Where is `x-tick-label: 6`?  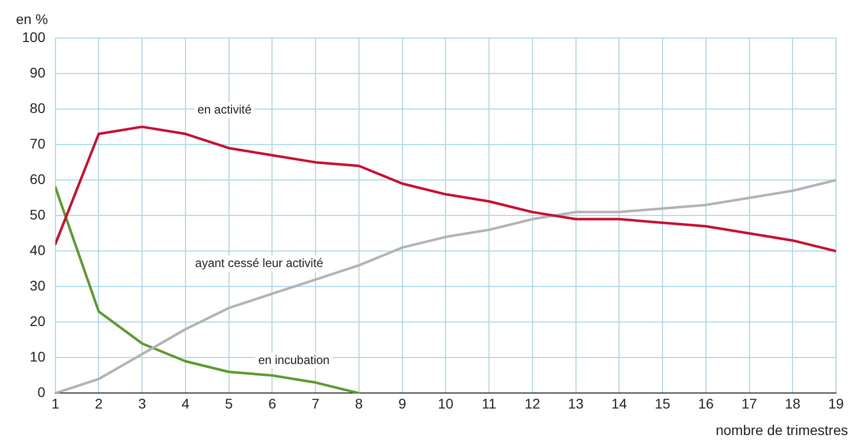 x-tick-label: 6 is located at coordinates (272, 403).